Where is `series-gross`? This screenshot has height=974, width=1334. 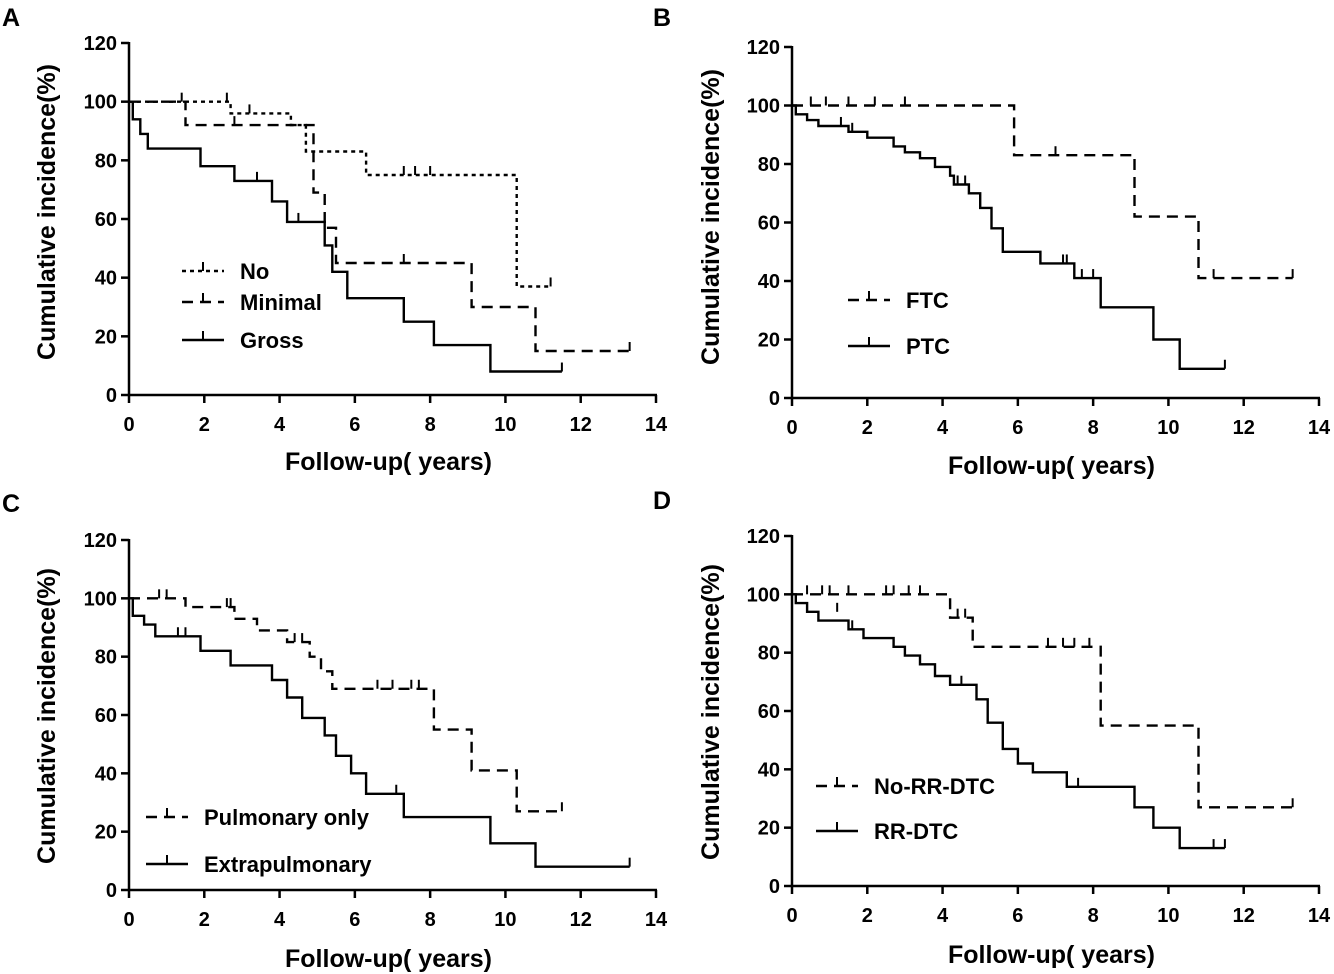
series-gross is located at coordinates (346, 236).